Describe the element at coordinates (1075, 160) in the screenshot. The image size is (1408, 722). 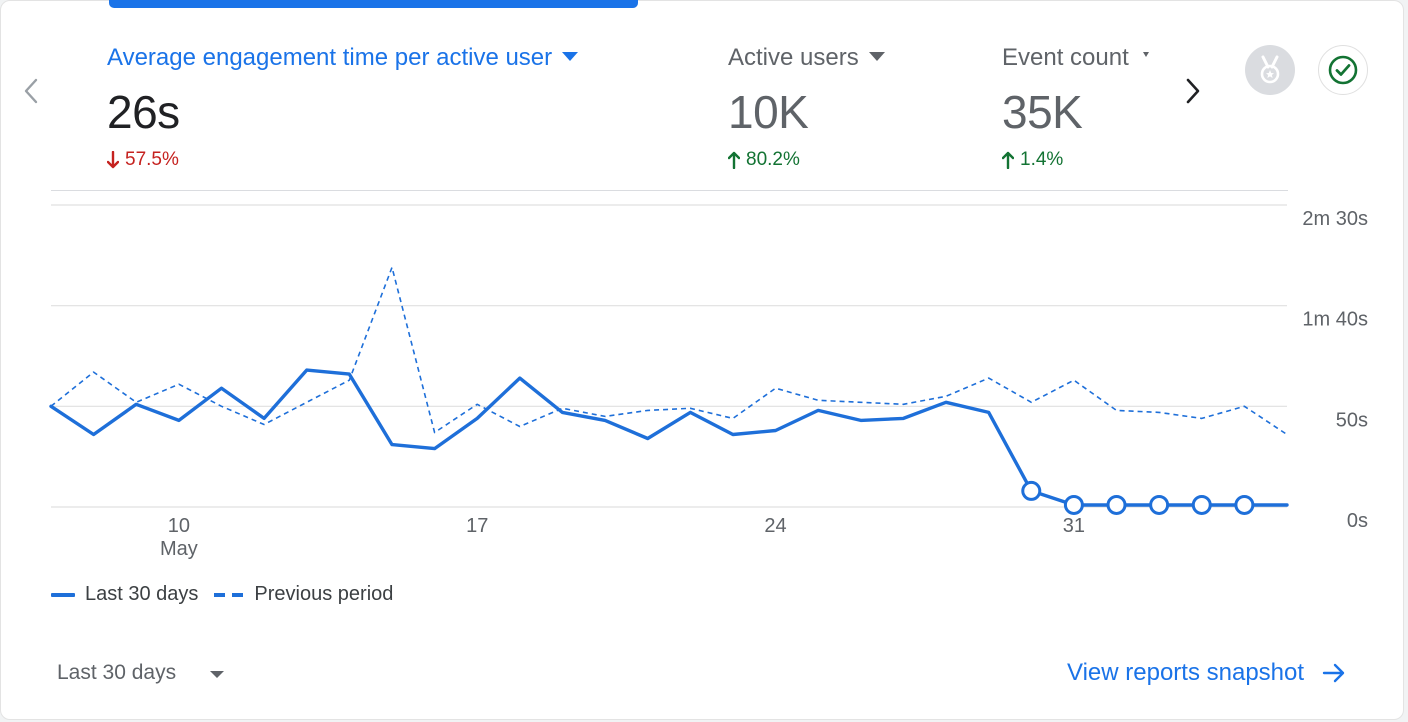
I see `metric-delta: 1.4%` at that location.